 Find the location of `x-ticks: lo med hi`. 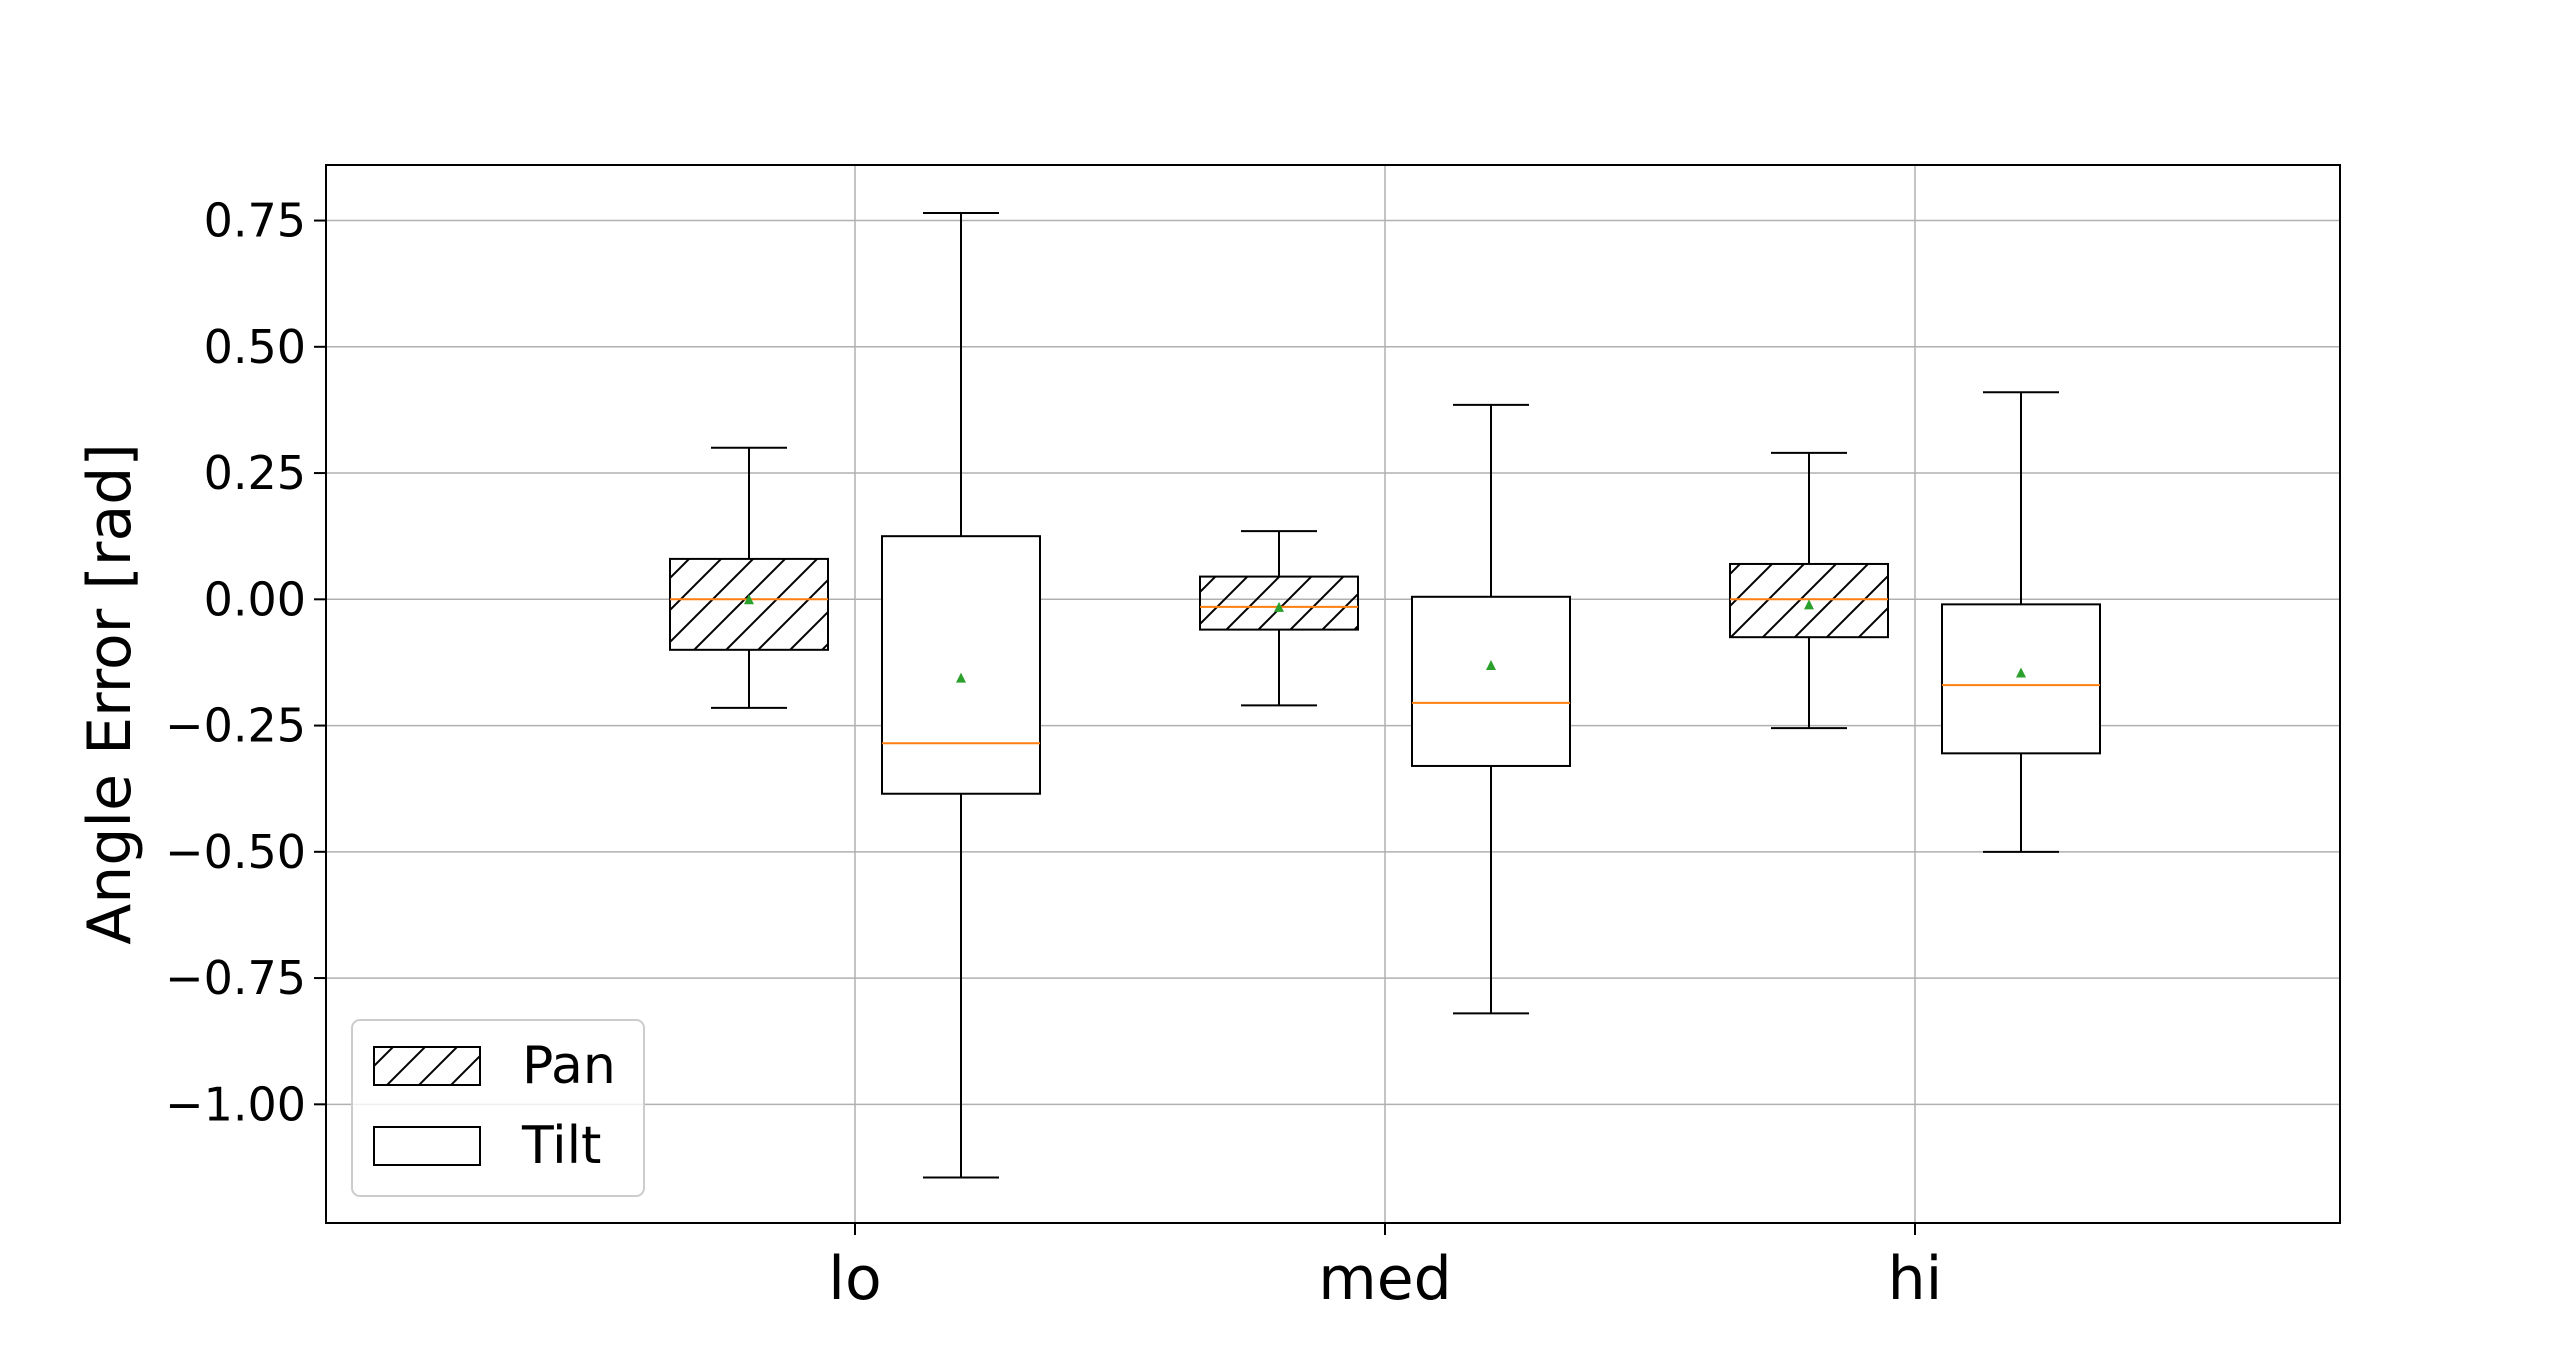

x-ticks: lo med hi is located at coordinates (1385, 1268).